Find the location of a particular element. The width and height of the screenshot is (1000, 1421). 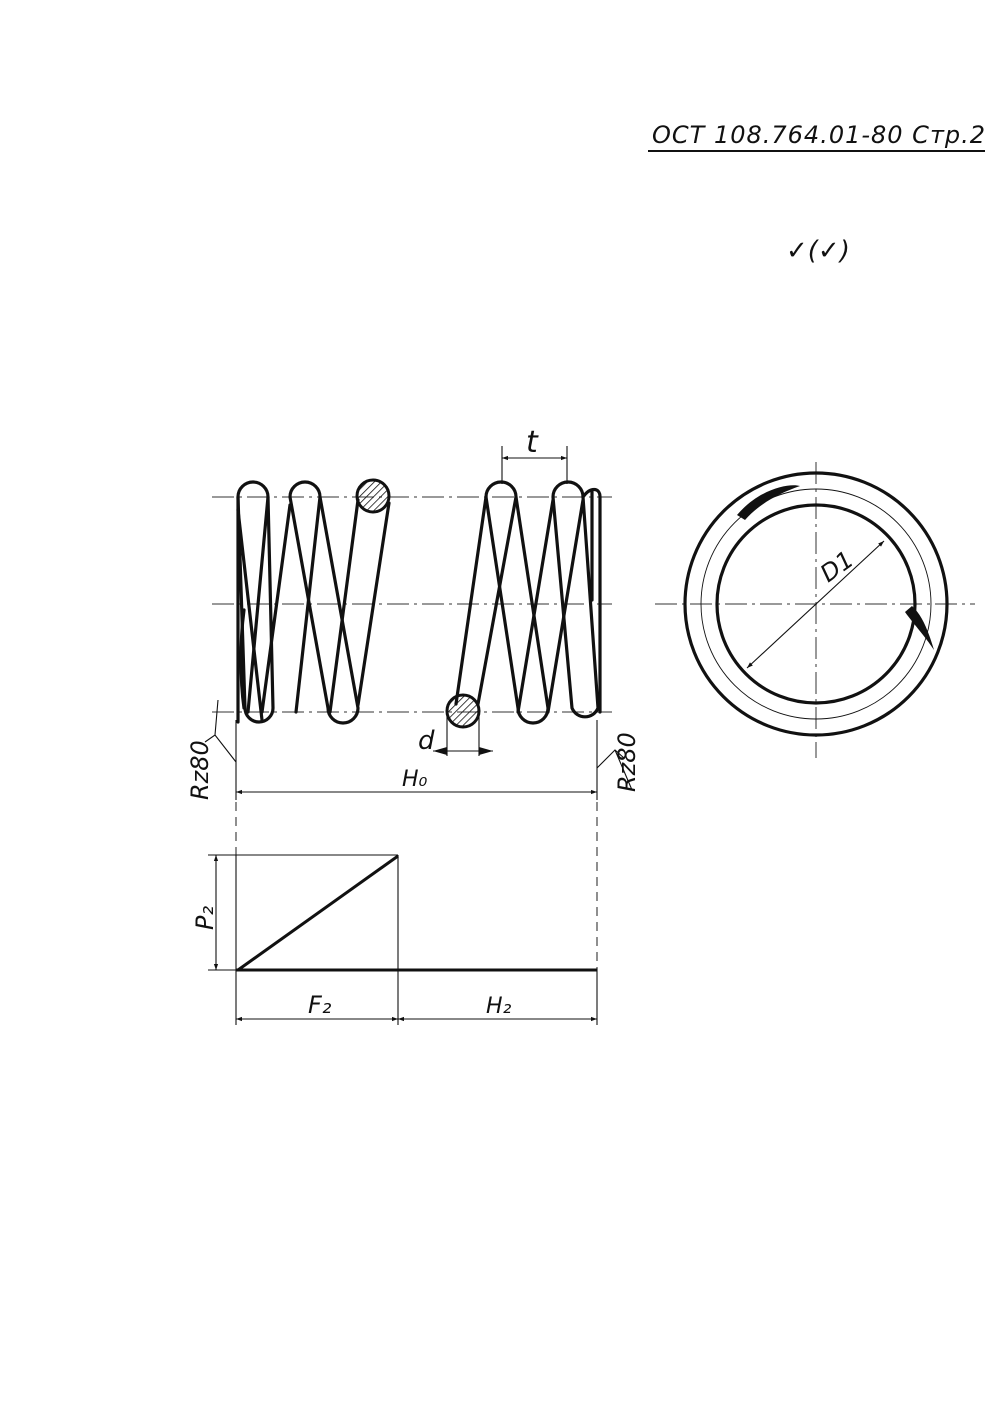

force-label: P₂ is located at coordinates (205, 918).